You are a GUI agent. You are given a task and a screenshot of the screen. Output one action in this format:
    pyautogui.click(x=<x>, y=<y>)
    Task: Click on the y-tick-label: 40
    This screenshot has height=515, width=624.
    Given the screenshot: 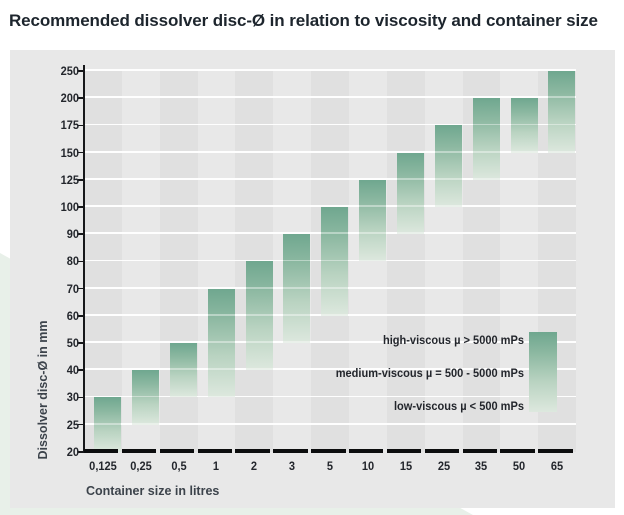 What is the action you would take?
    pyautogui.click(x=72, y=370)
    